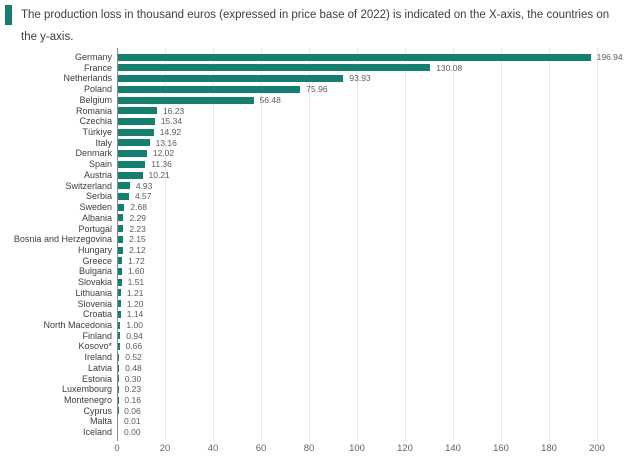 Image resolution: width=625 pixels, height=458 pixels. Describe the element at coordinates (501, 448) in the screenshot. I see `x-tick-label: 160` at that location.